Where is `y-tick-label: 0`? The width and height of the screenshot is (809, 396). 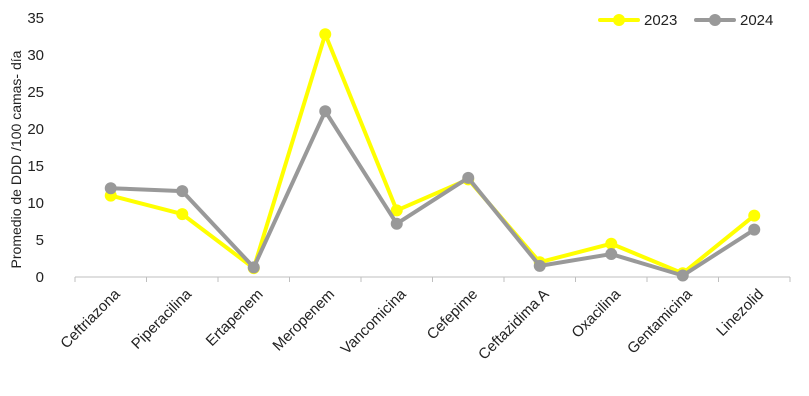
y-tick-label: 0 is located at coordinates (40, 277).